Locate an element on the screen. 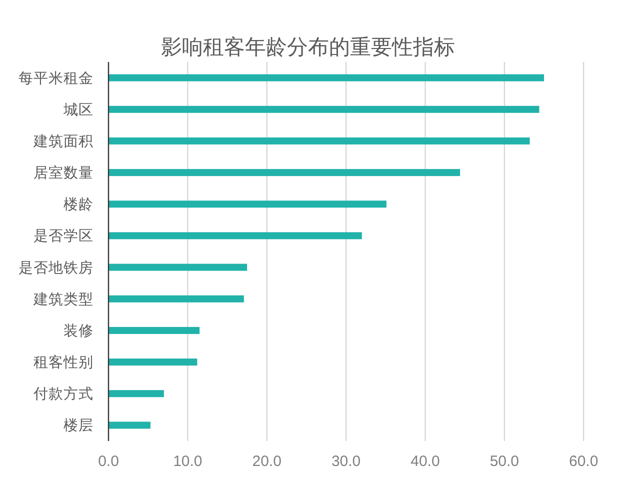  y-tick-label: 每平米租金 is located at coordinates (56, 78).